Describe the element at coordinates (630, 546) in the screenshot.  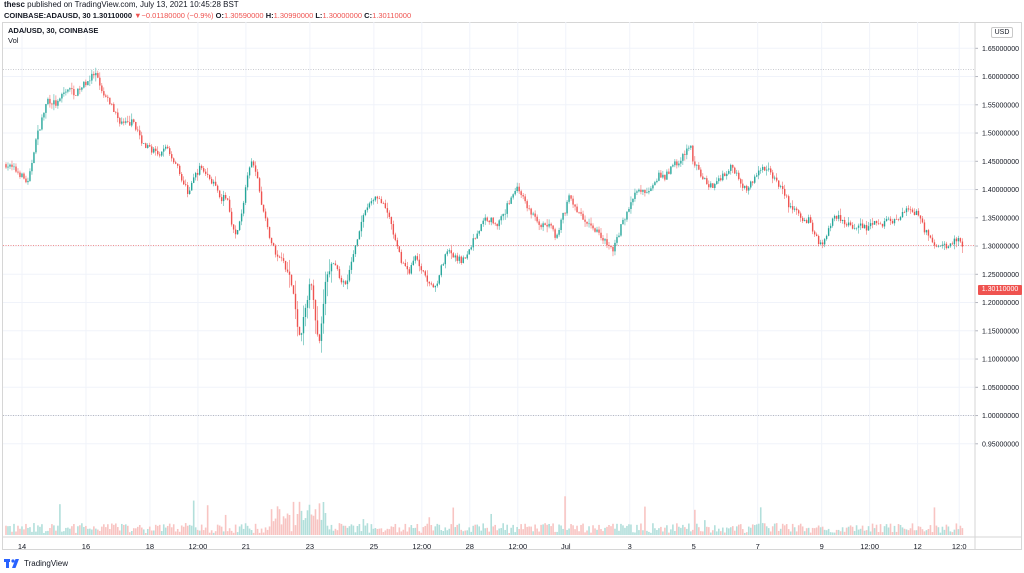
I see `time-tick-label: 3` at that location.